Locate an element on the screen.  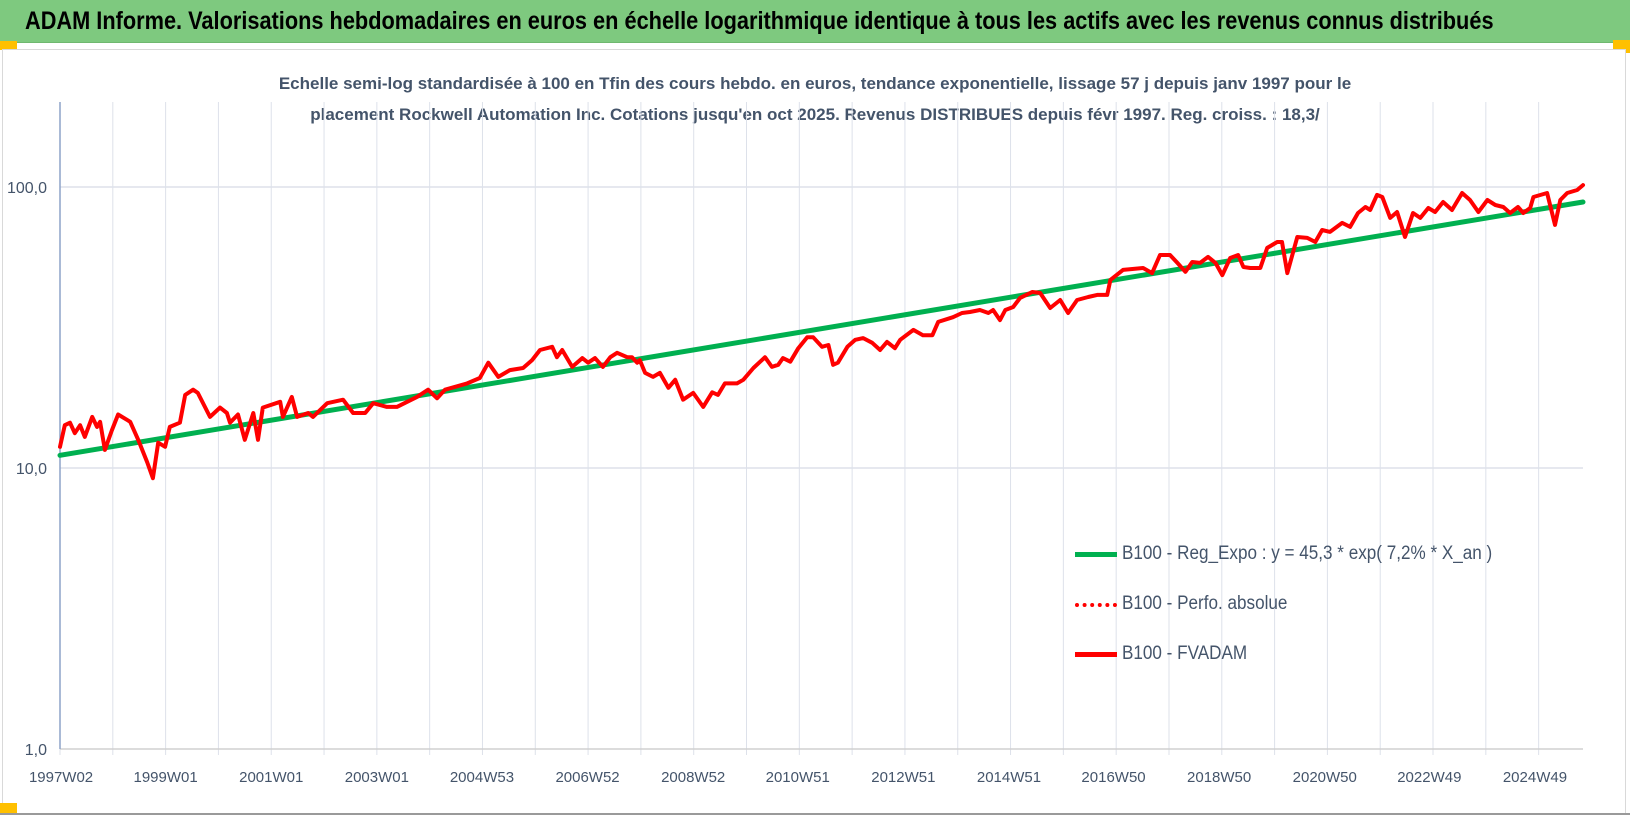
legend-swatch-red-line is located at coordinates (1096, 654).